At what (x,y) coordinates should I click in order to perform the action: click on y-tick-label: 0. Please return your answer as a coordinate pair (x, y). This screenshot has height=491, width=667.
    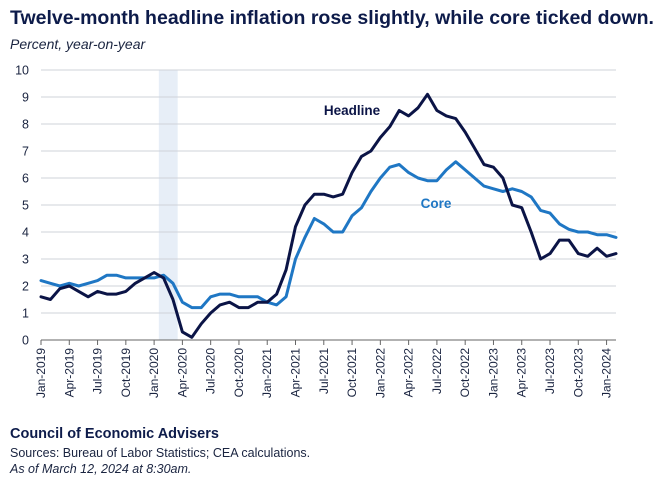
    Looking at the image, I should click on (25, 341).